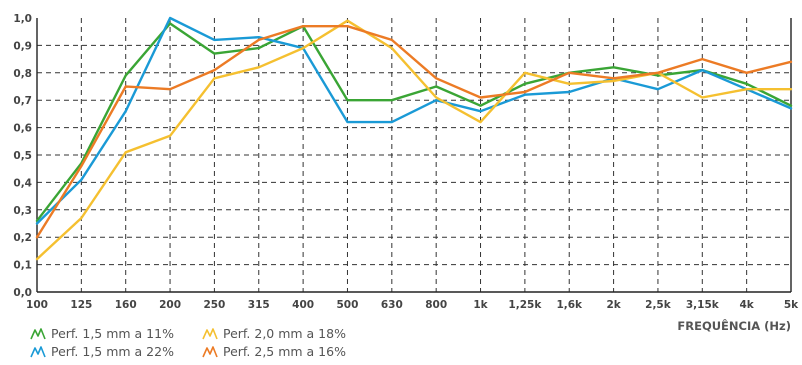  Describe the element at coordinates (703, 305) in the screenshot. I see `x-tick-label: 3,15k` at that location.